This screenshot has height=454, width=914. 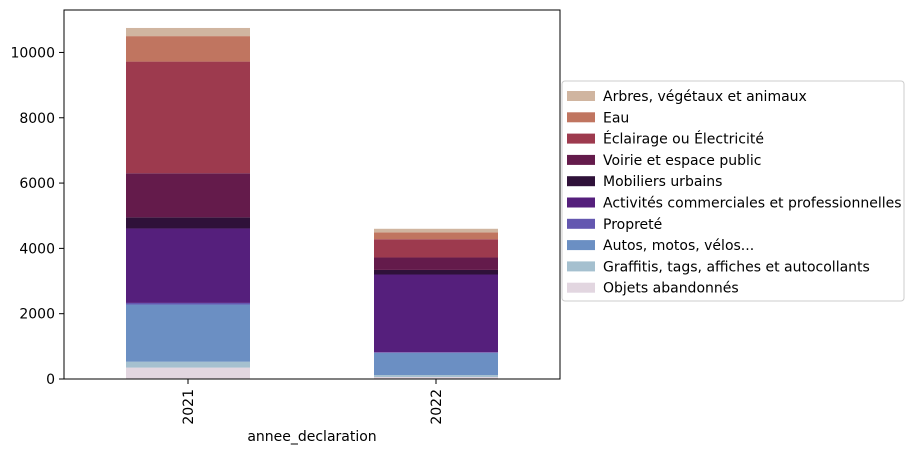 What do you see at coordinates (437, 407) in the screenshot?
I see `x-tick-label: 2022` at bounding box center [437, 407].